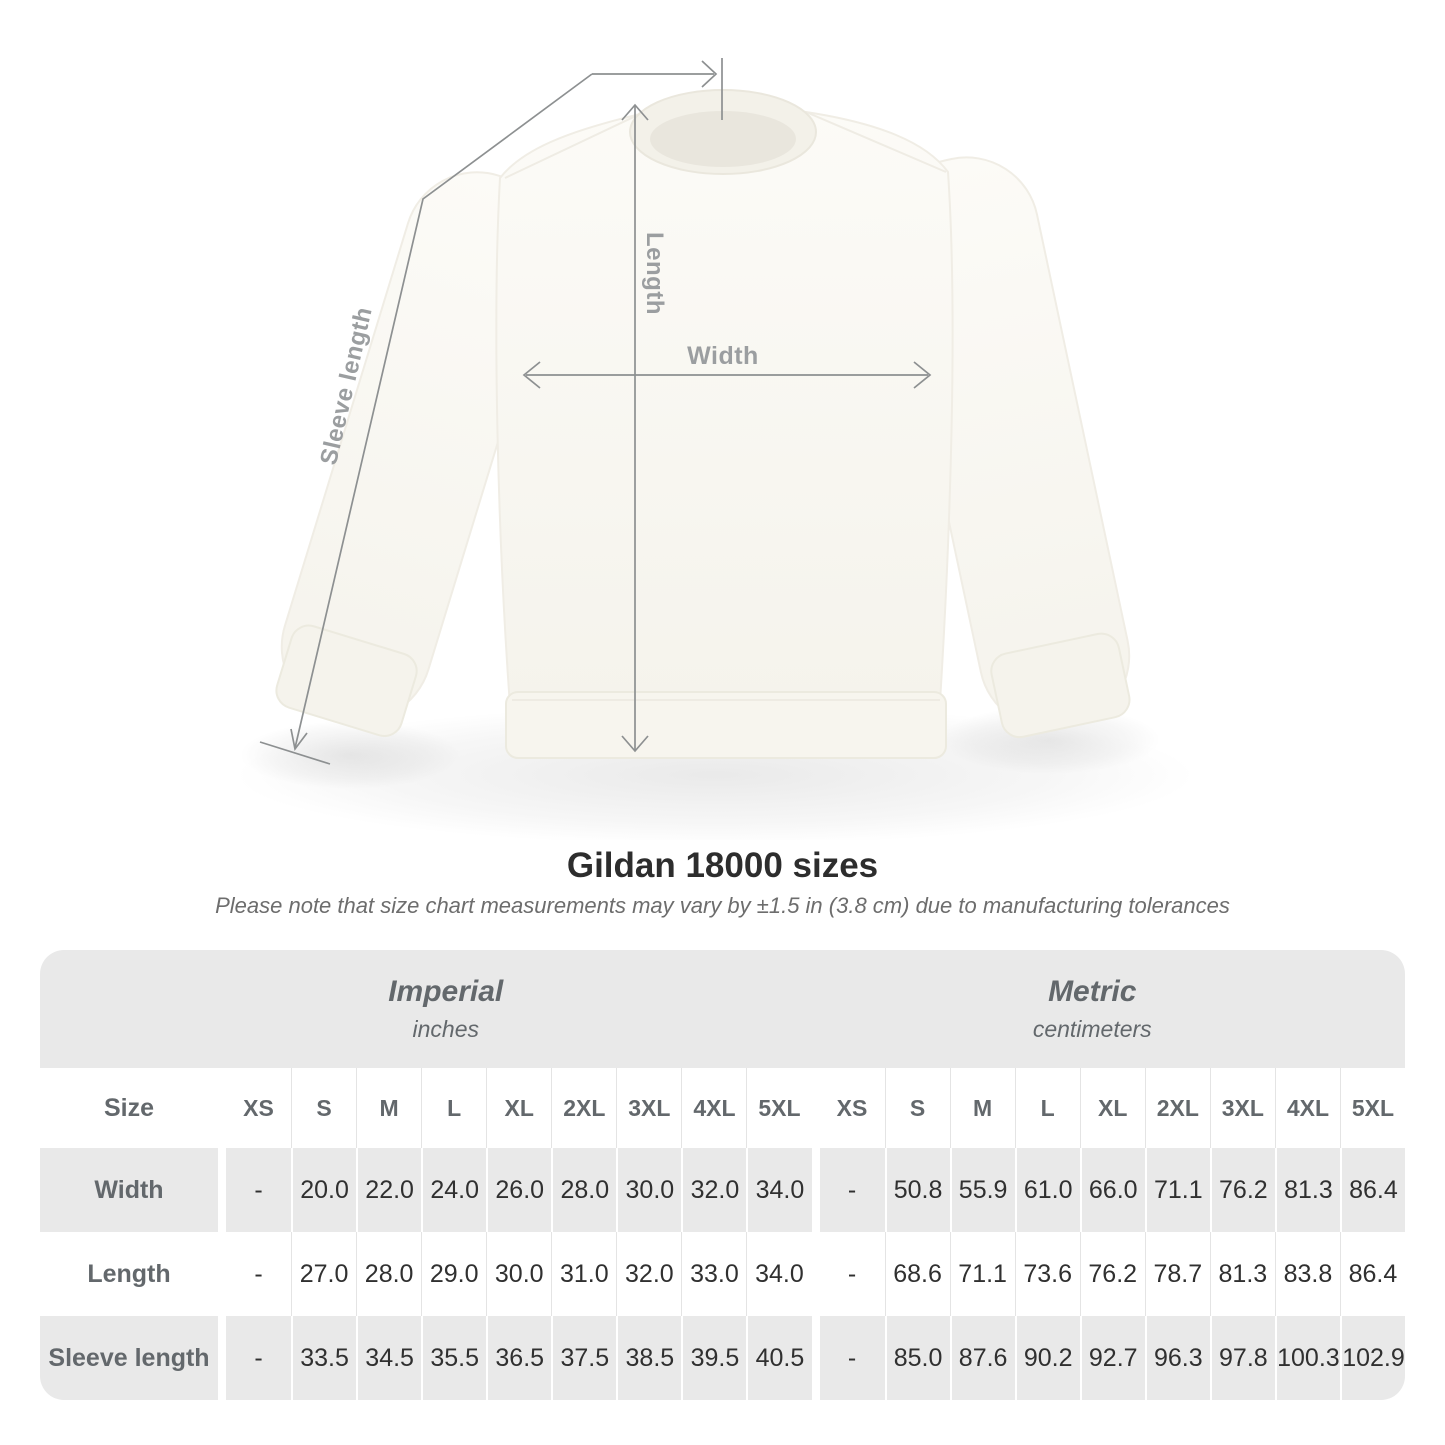 The width and height of the screenshot is (1445, 1445). I want to click on table-cell-imperial: 40.5, so click(779, 1358).